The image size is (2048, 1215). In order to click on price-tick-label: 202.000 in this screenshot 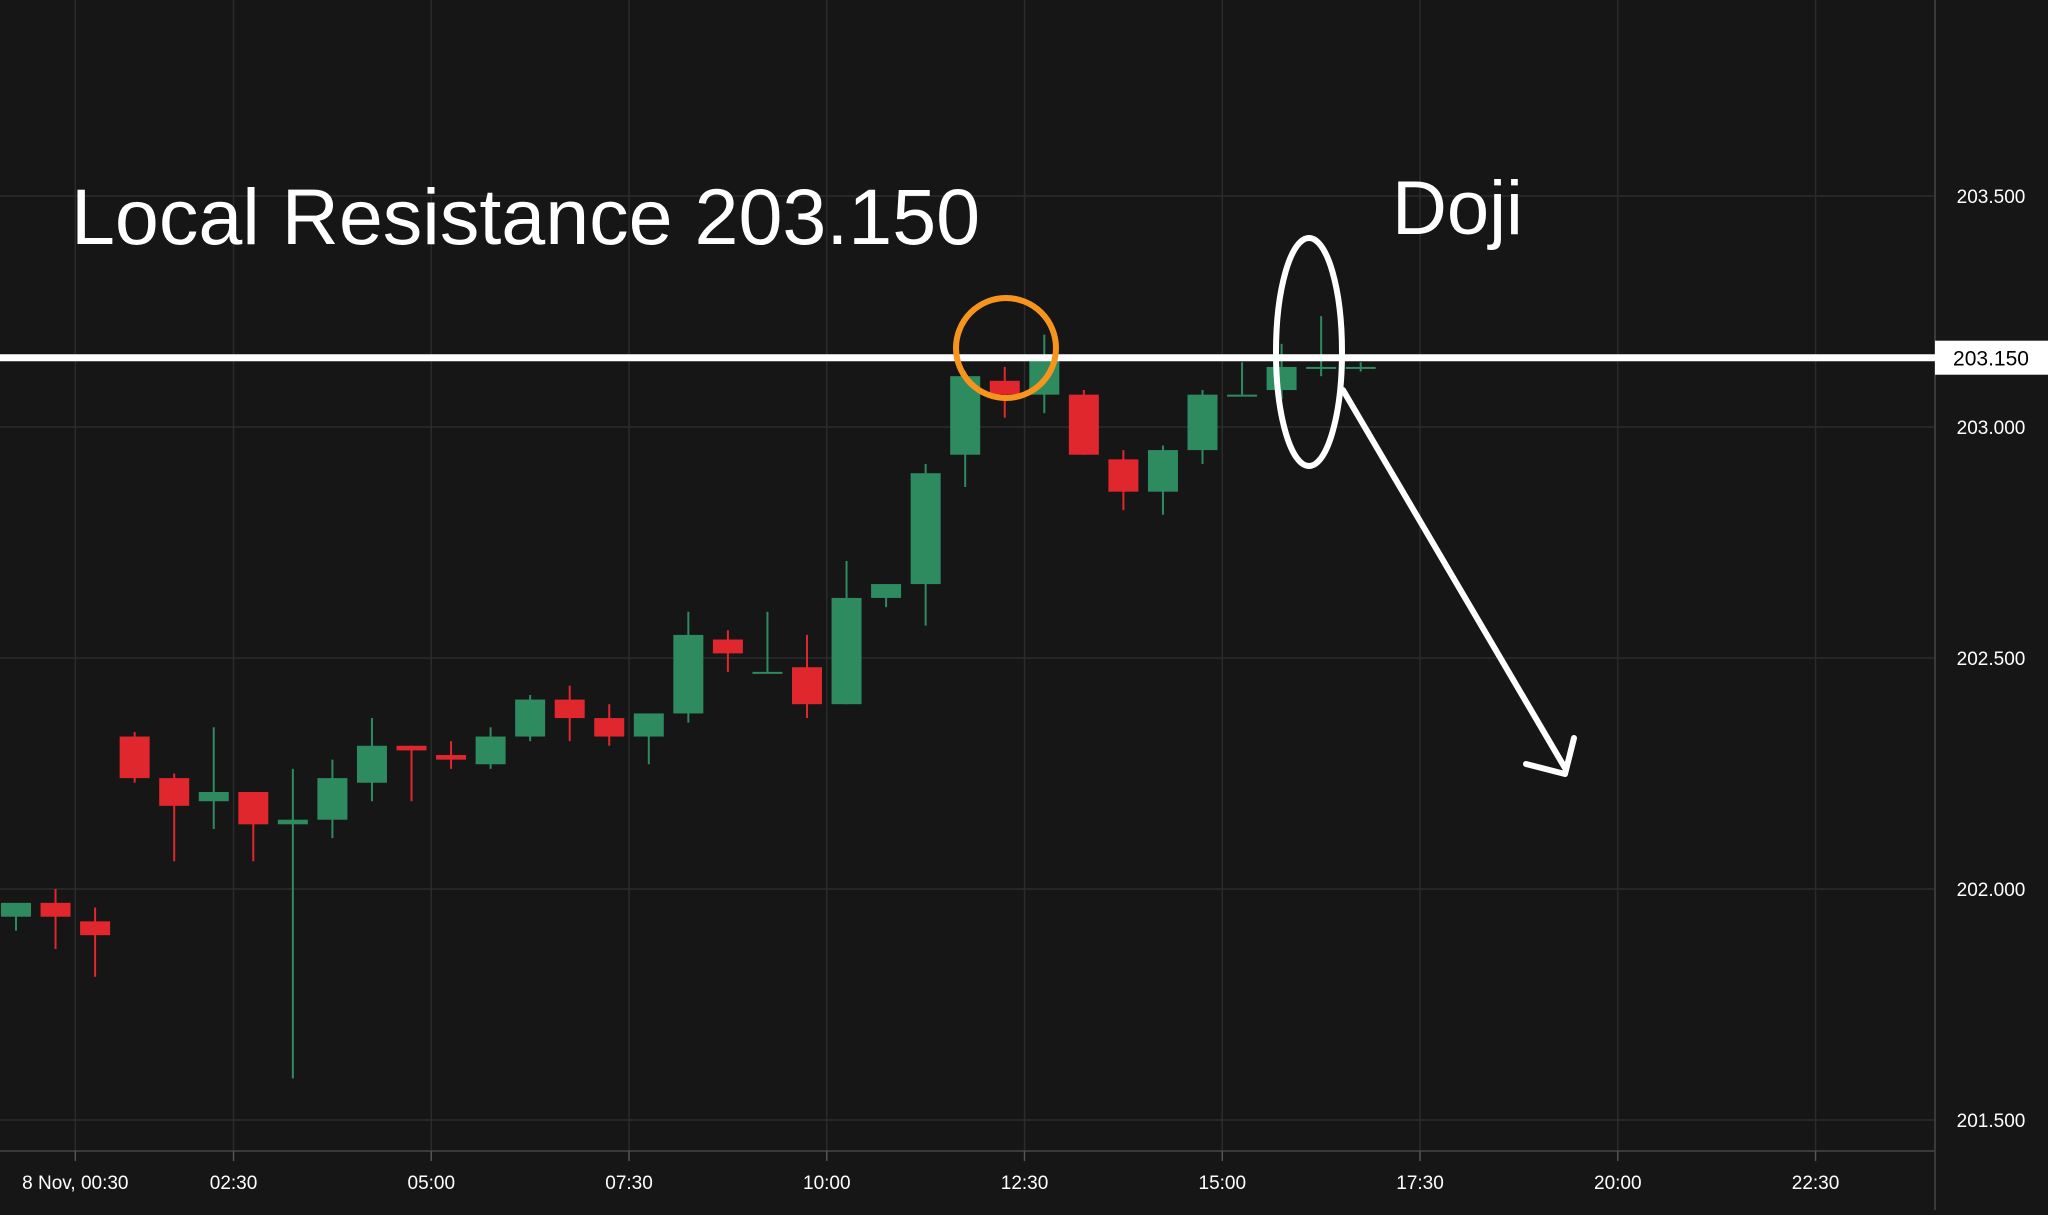, I will do `click(1991, 890)`.